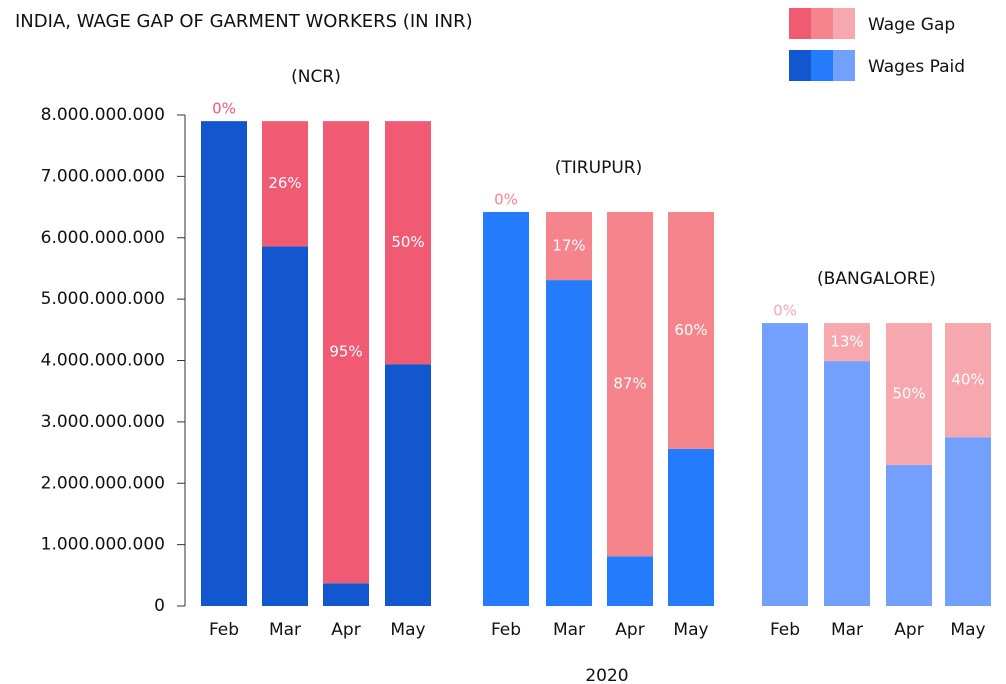  What do you see at coordinates (876, 279) in the screenshot?
I see `group-title: (BANGALORE)` at bounding box center [876, 279].